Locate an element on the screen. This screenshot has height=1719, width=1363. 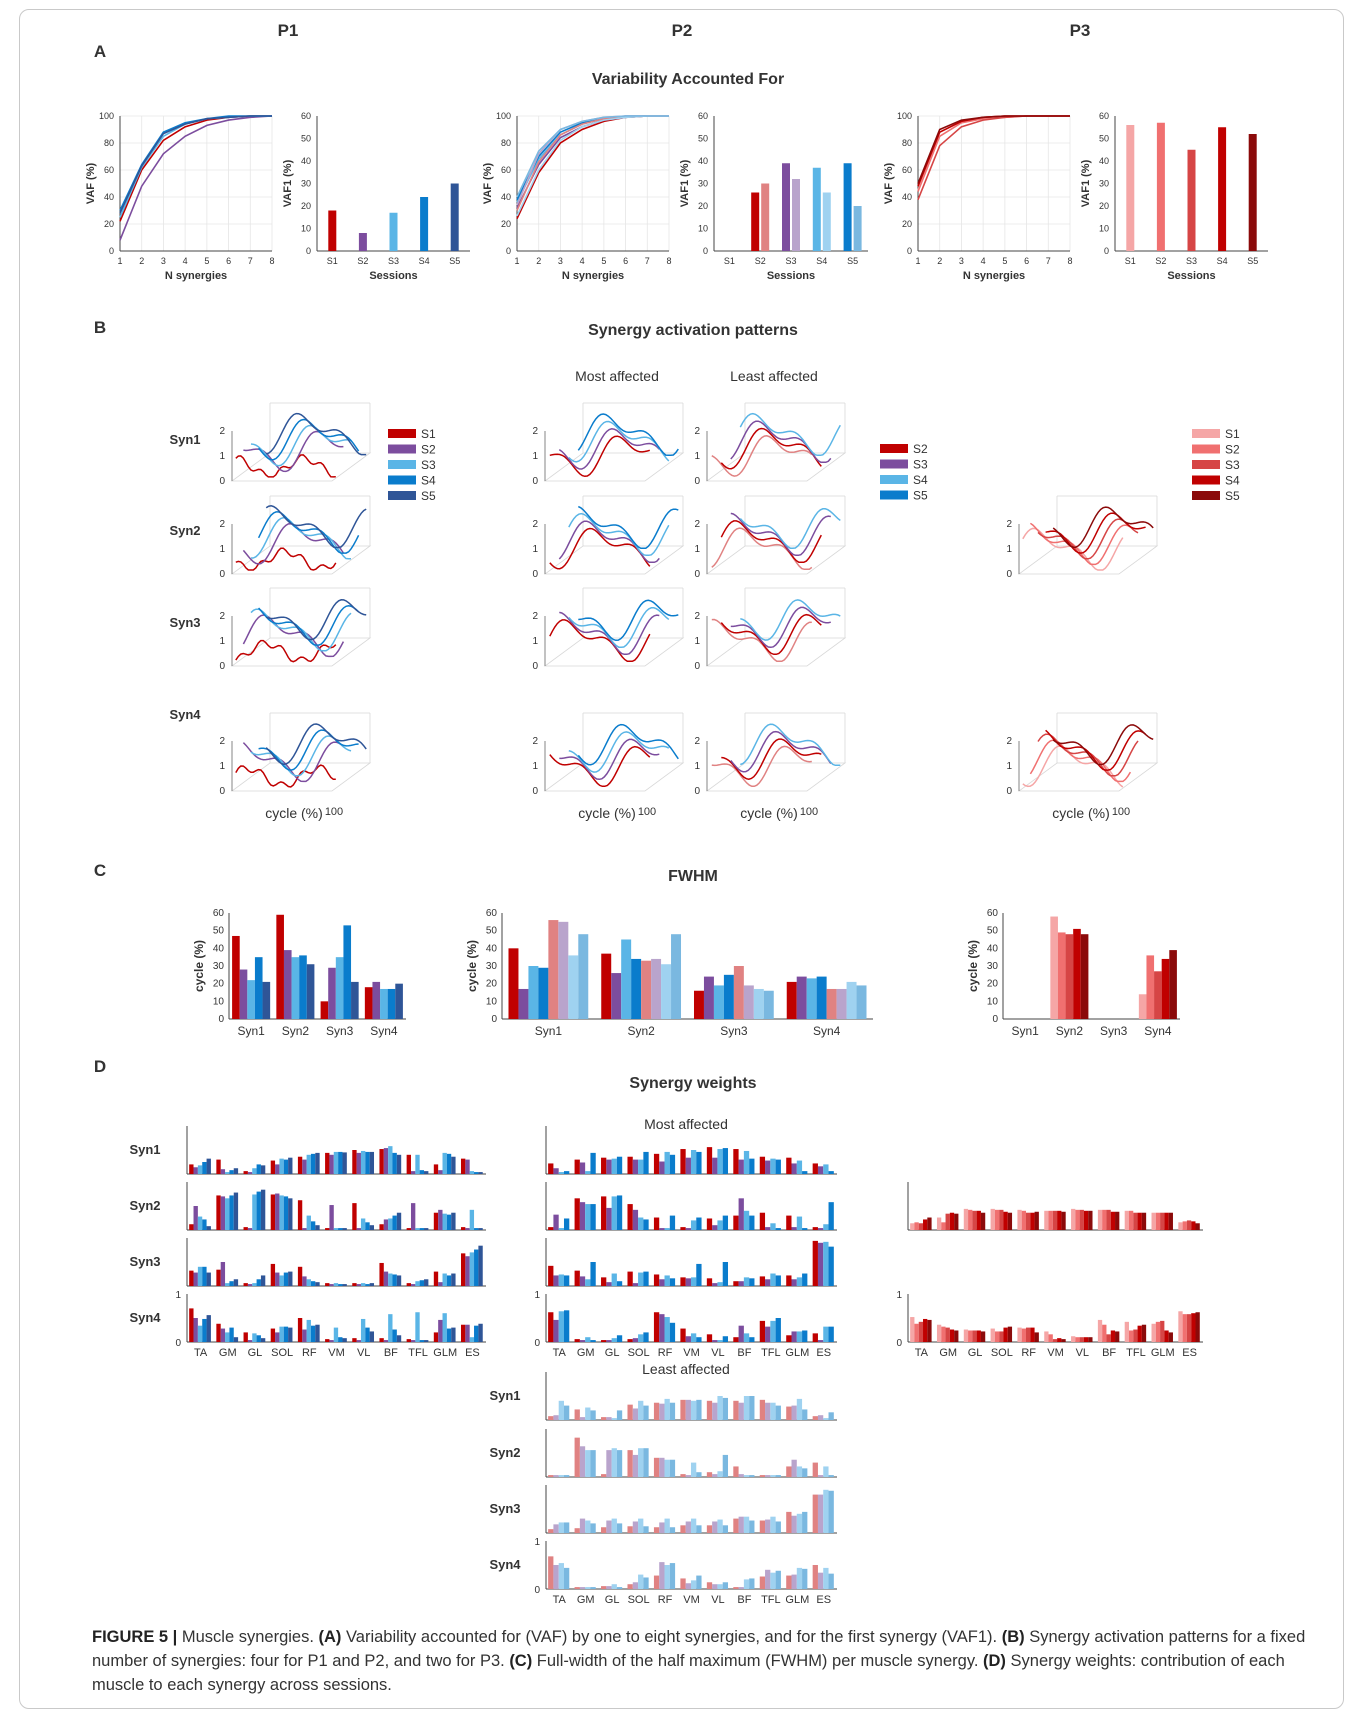
x-tick-label: 1 is located at coordinates (119, 261).